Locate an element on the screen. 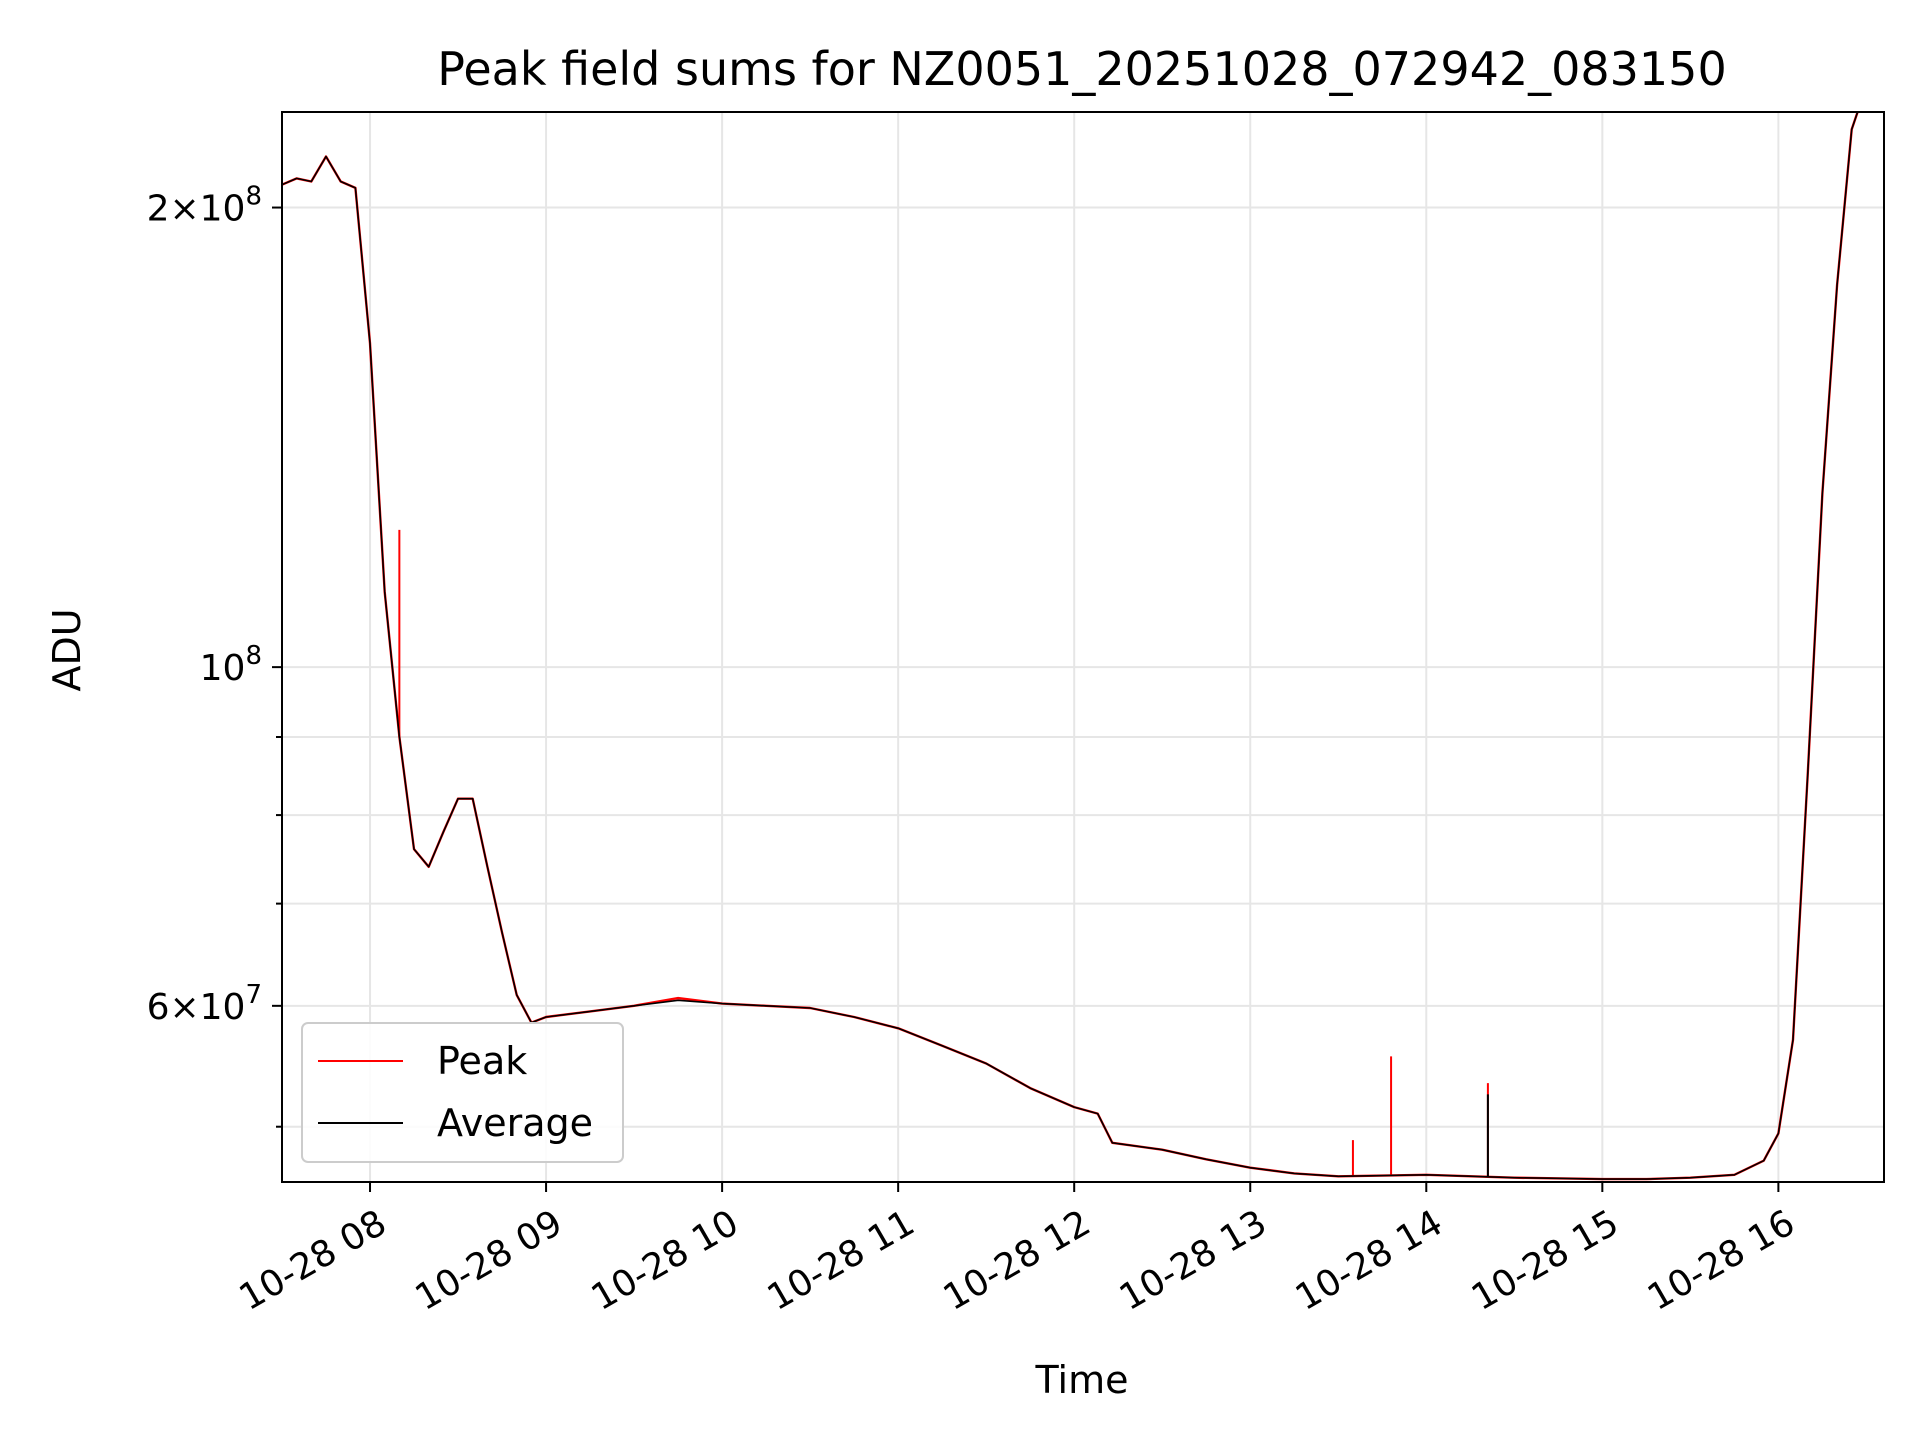 The height and width of the screenshot is (1440, 1920). x-axis-label: Time is located at coordinates (1082, 1380).